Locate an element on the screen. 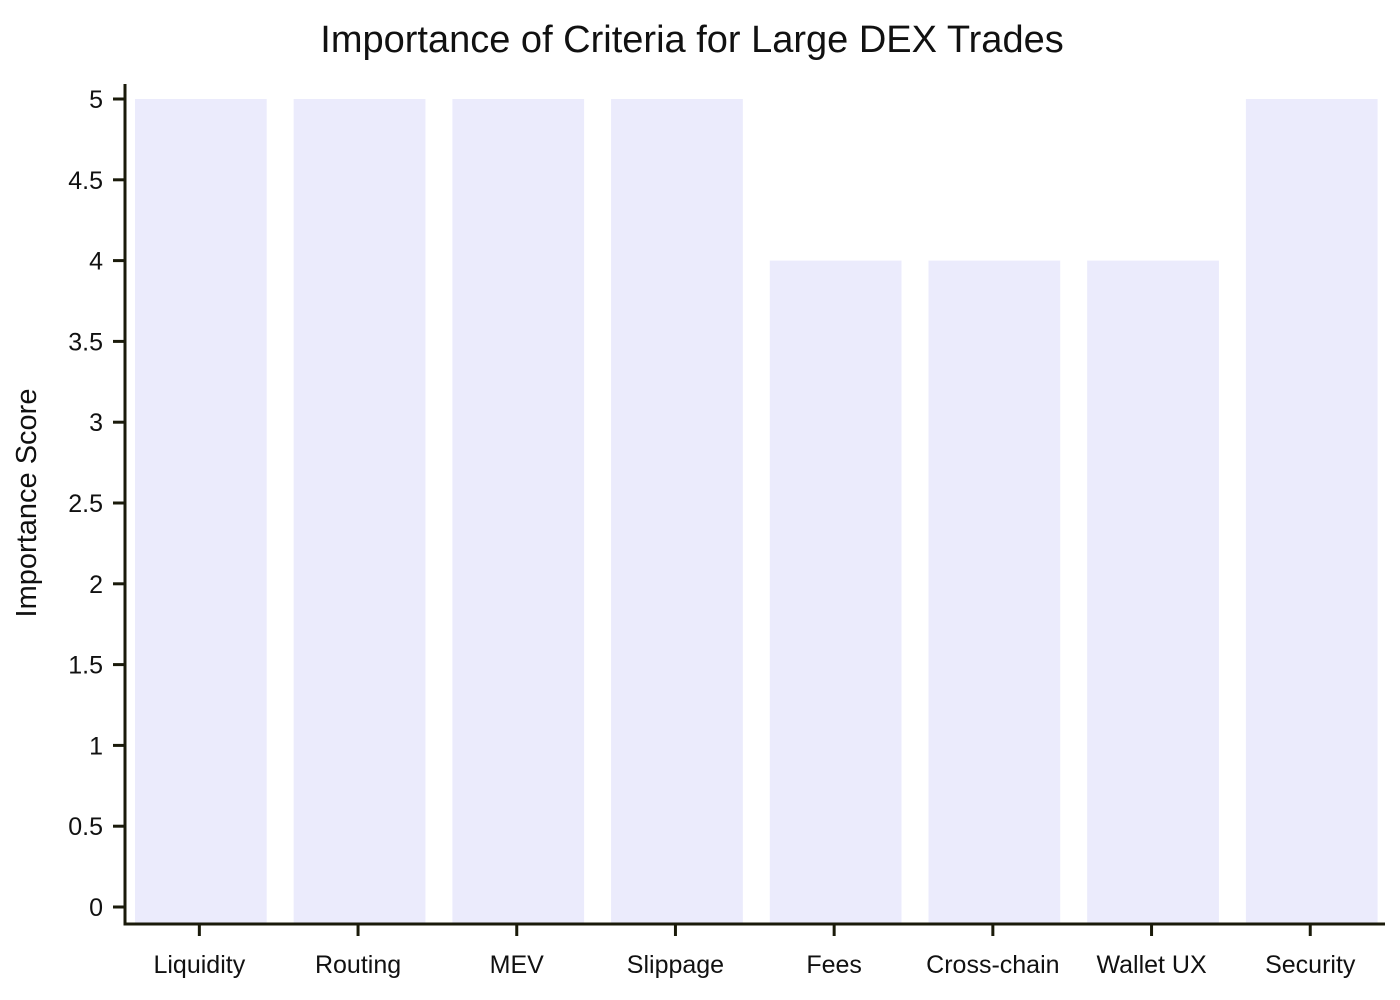 The image size is (1400, 1000). y-tick-label: 3 is located at coordinates (96, 423).